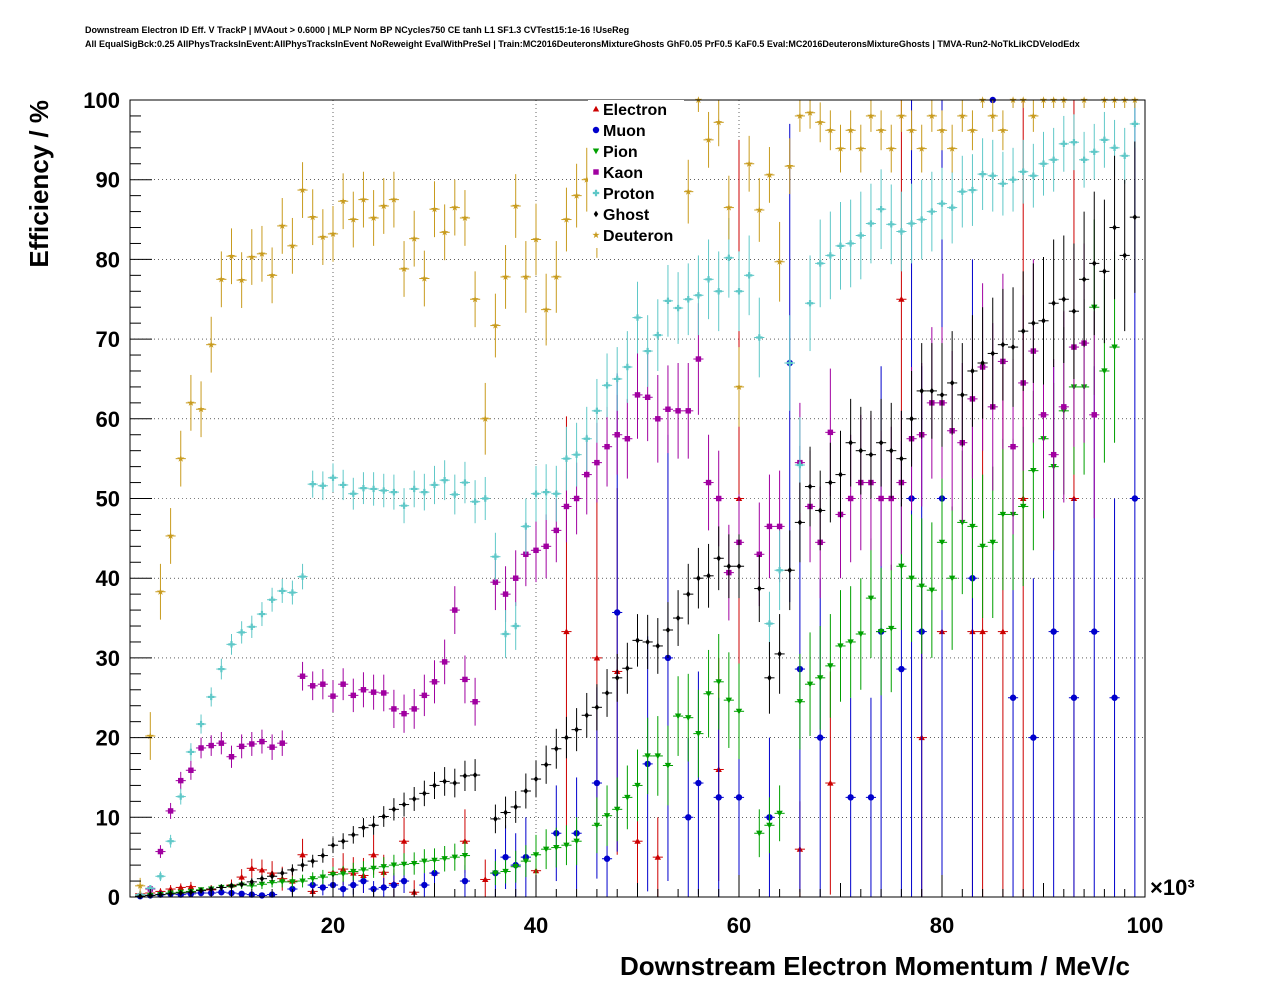 This screenshot has height=996, width=1276. What do you see at coordinates (333, 925) in the screenshot?
I see `x-tick-label: 20` at bounding box center [333, 925].